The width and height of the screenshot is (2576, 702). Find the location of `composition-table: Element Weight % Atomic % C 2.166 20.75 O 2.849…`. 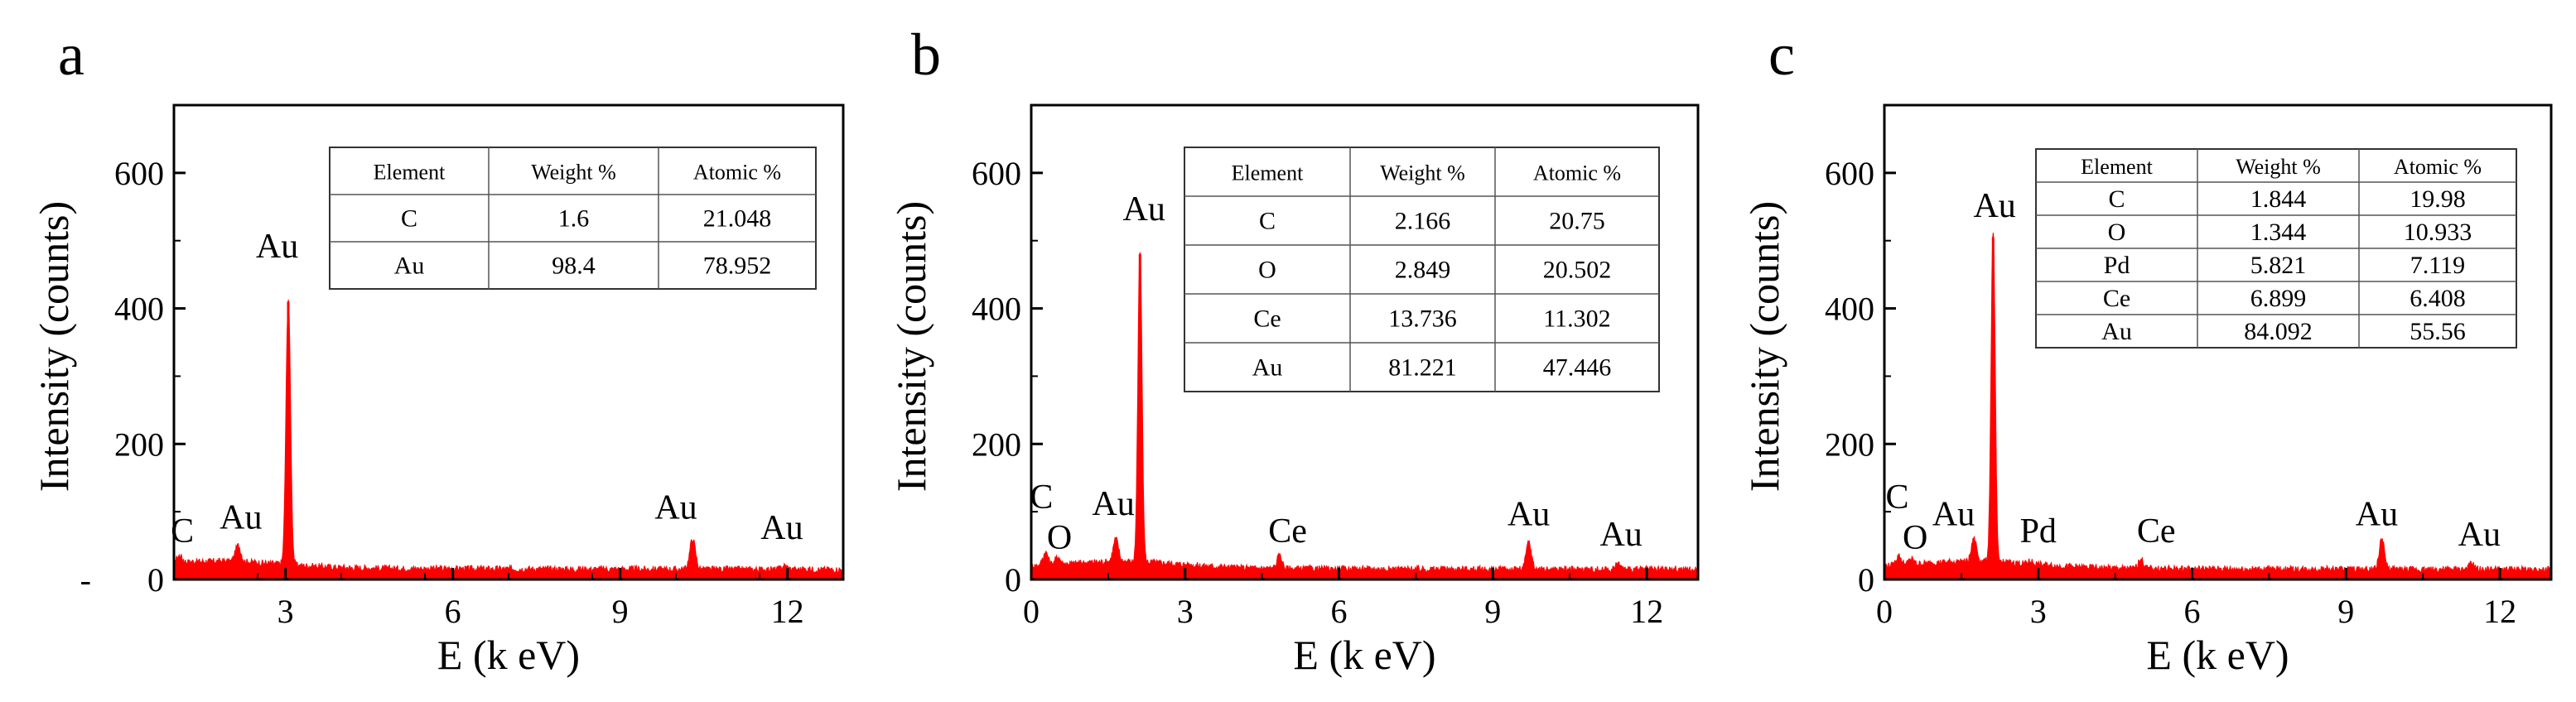

composition-table: Element Weight % Atomic % C 2.166 20.75 O 2.849… is located at coordinates (1422, 269).